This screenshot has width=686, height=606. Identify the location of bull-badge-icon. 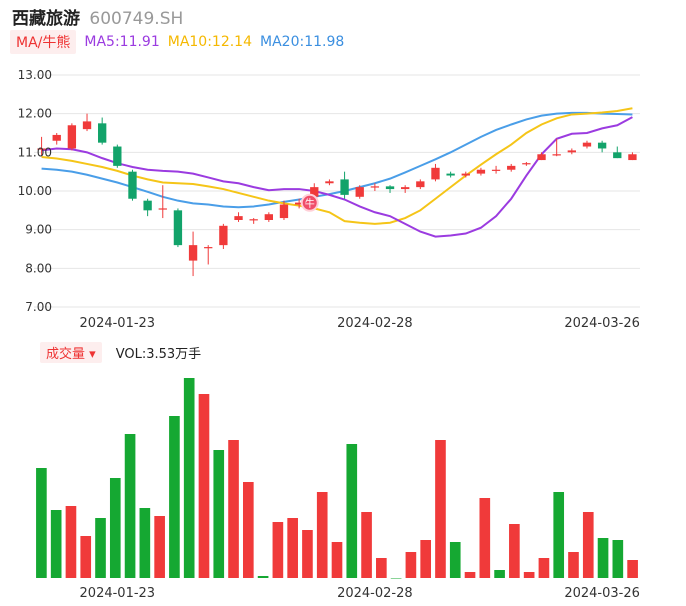
(309, 202).